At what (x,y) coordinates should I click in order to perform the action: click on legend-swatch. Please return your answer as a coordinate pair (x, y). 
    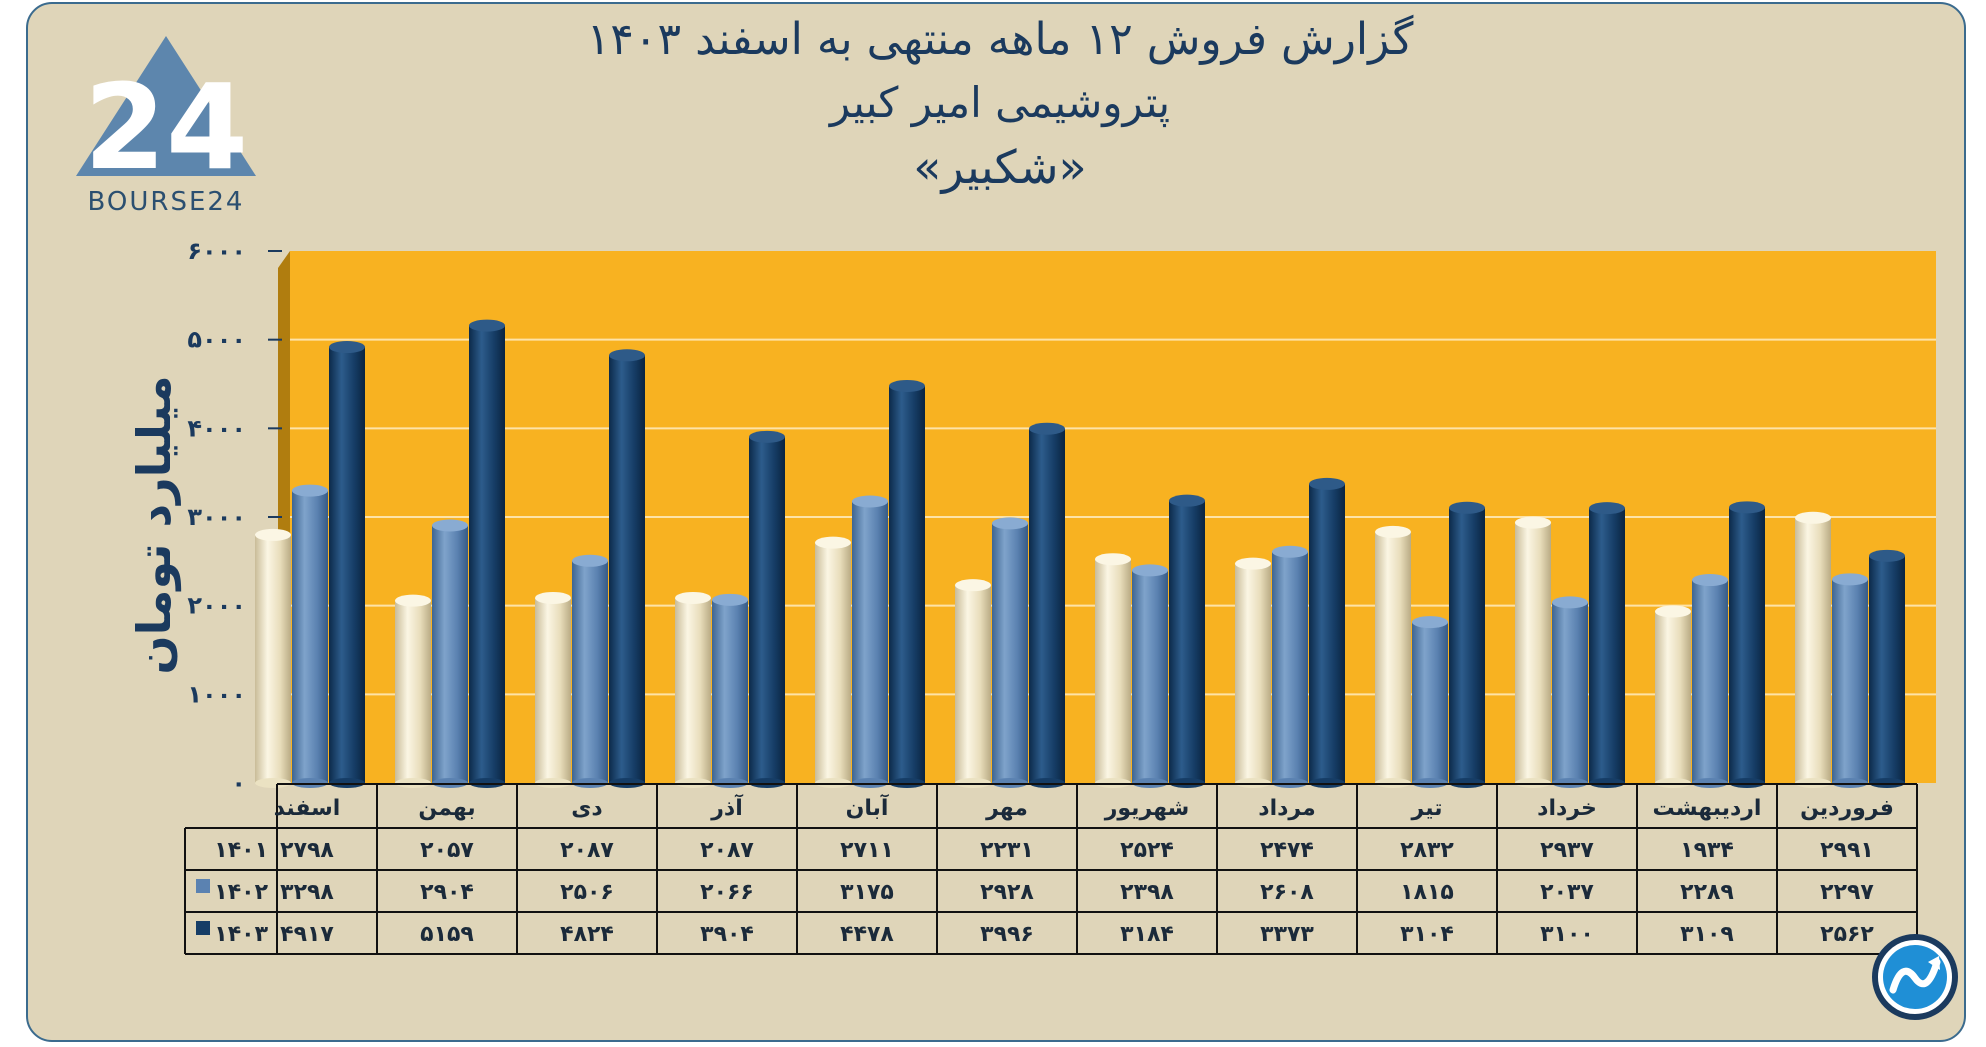
    Looking at the image, I should click on (203, 886).